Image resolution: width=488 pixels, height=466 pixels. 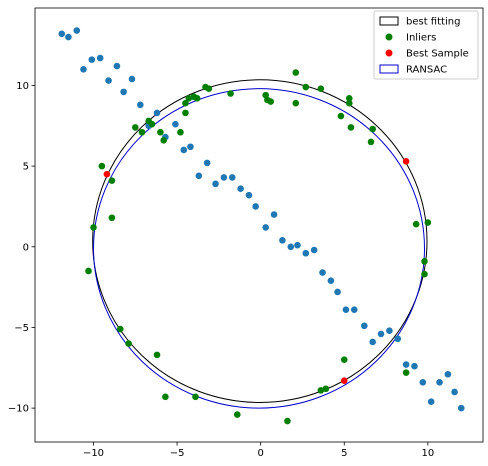 What do you see at coordinates (21, 328) in the screenshot?
I see `y-tick-label: −5` at bounding box center [21, 328].